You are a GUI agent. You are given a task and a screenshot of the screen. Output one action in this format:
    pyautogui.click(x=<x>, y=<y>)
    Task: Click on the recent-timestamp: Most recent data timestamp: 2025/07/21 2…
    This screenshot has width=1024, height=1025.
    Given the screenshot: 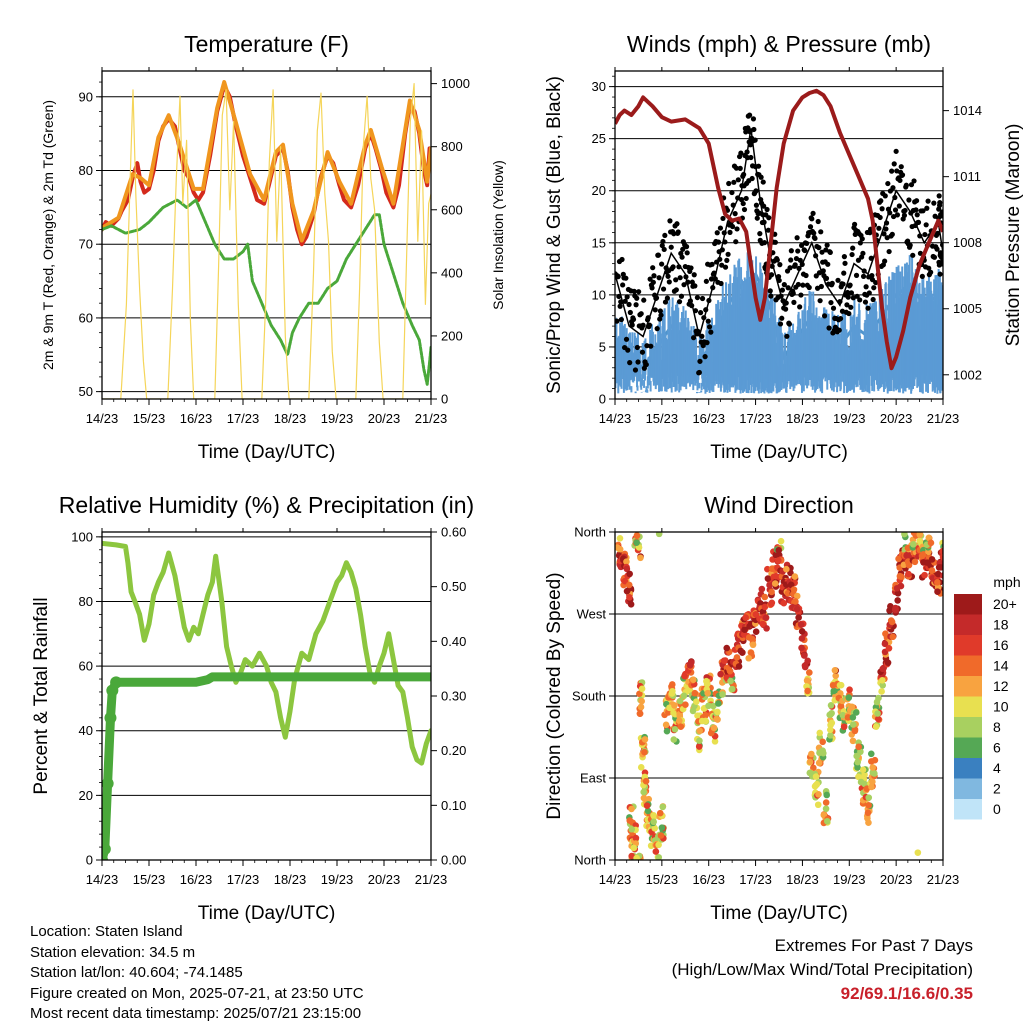 What is the action you would take?
    pyautogui.click(x=196, y=1013)
    